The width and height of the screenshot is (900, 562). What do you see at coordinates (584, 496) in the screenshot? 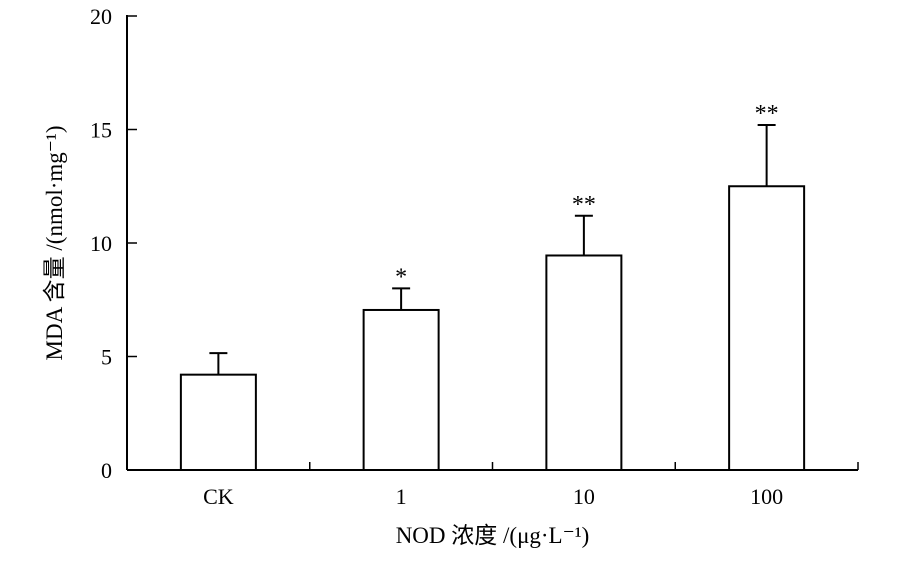
I see `x-tick-label: 10` at bounding box center [584, 496].